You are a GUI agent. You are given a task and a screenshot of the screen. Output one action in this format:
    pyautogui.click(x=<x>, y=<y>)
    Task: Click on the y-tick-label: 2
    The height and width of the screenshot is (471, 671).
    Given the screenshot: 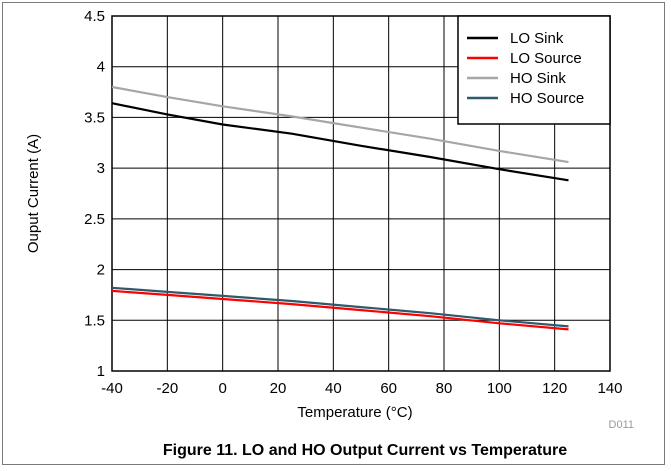 What is the action you would take?
    pyautogui.click(x=101, y=270)
    